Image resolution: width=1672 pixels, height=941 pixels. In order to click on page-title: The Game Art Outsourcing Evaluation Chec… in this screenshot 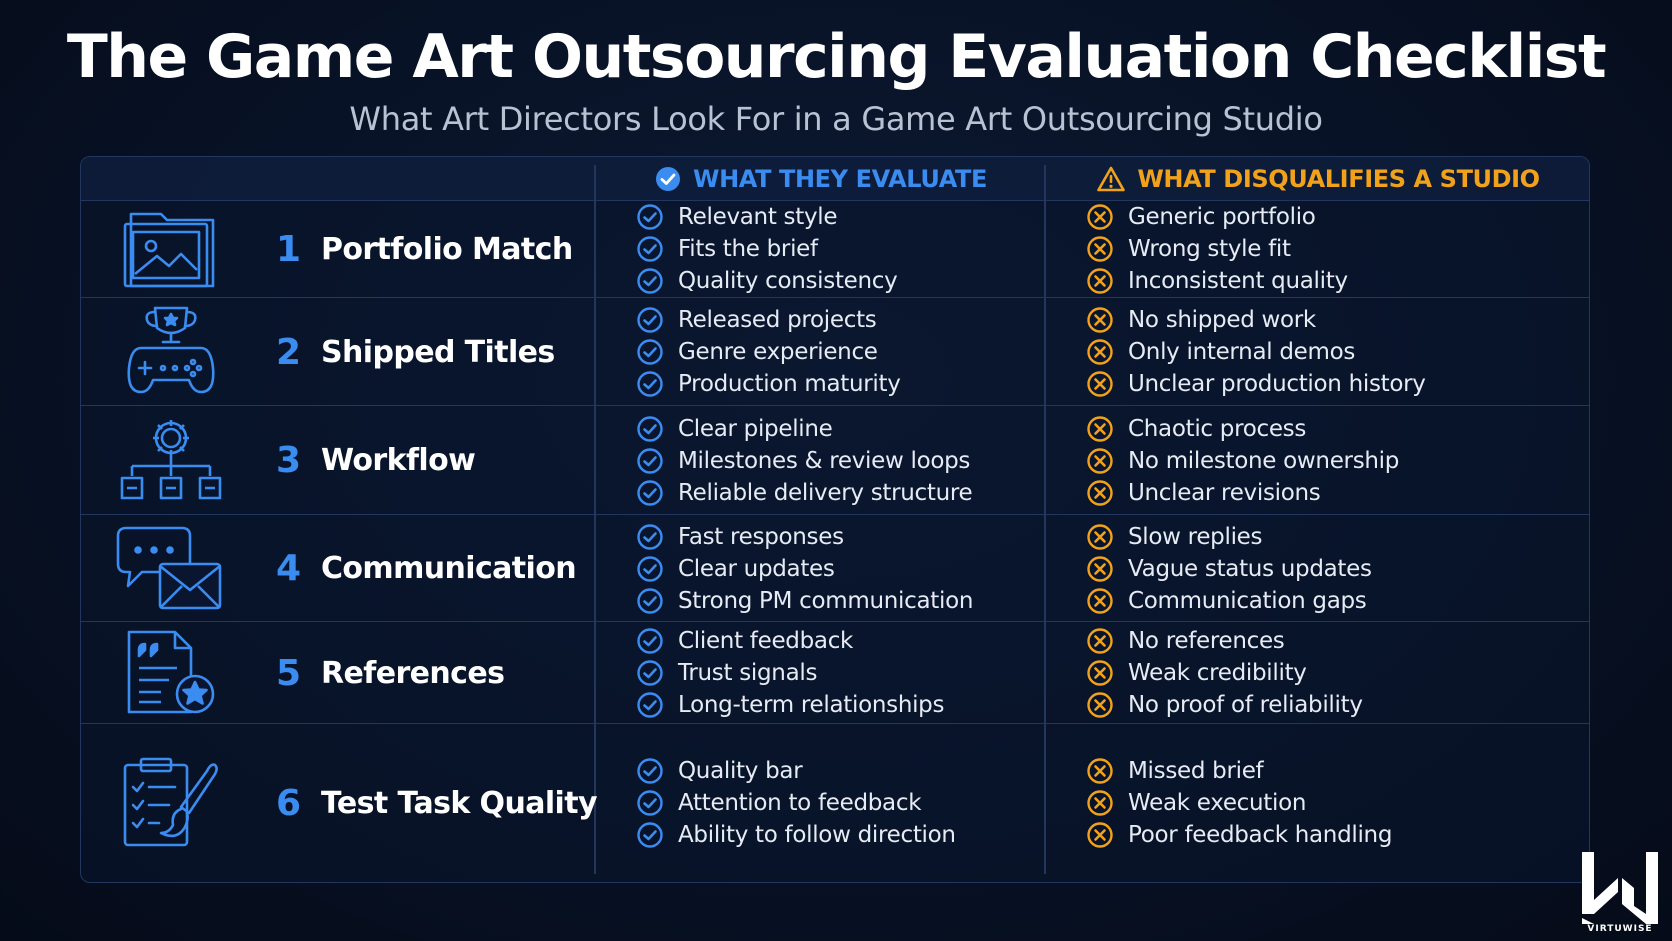, I will do `click(836, 57)`.